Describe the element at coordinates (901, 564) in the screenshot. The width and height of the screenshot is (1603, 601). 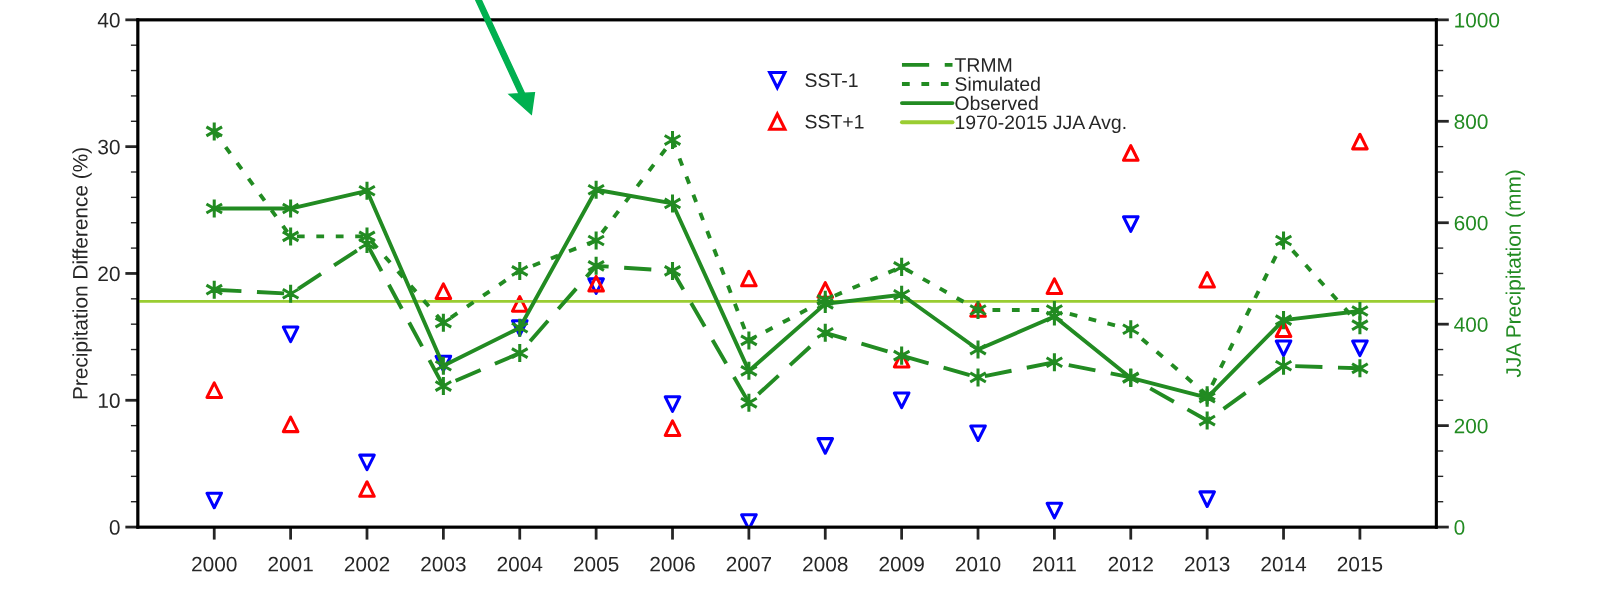
I see `x-tick-label: 2009` at that location.